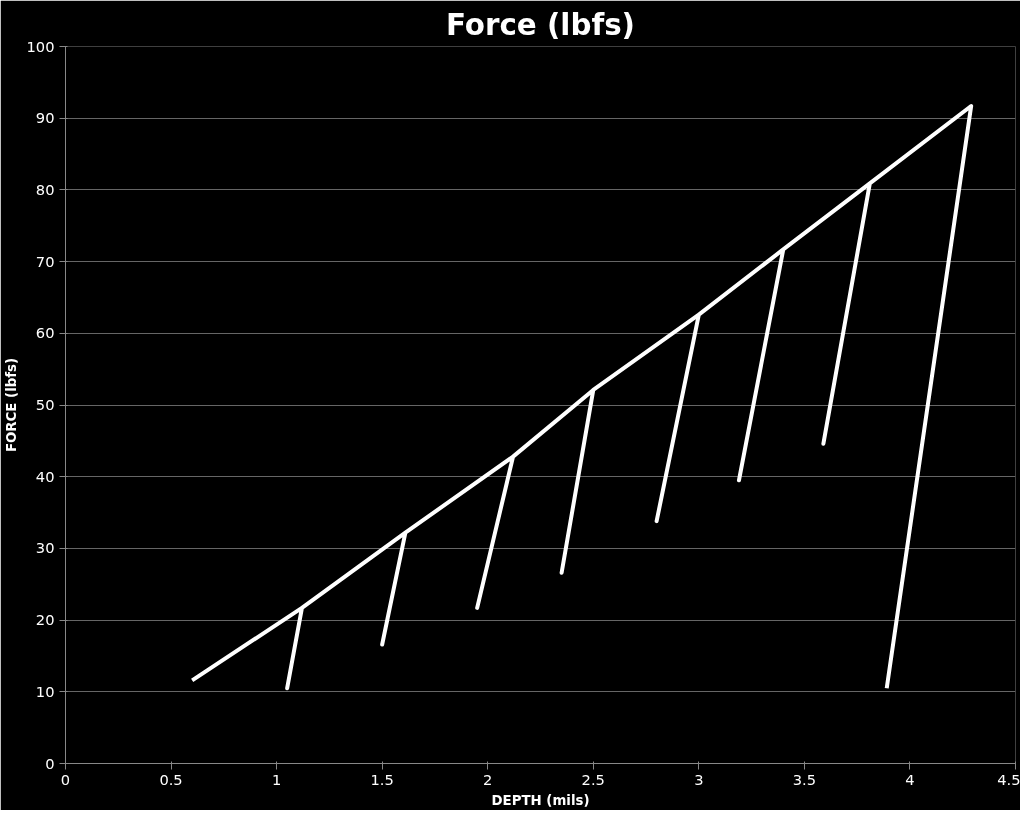  What do you see at coordinates (45, 333) in the screenshot?
I see `y-tick-label: 60` at bounding box center [45, 333].